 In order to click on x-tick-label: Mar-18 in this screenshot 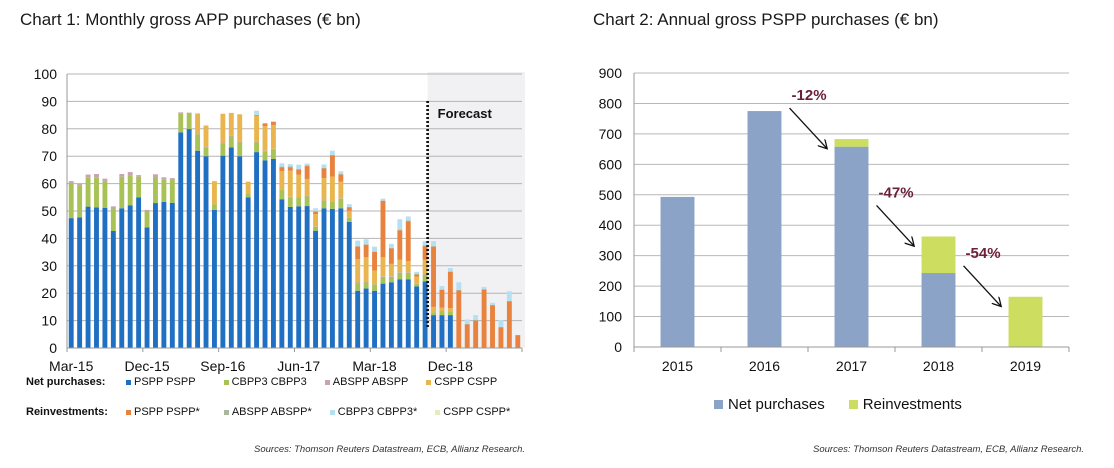, I will do `click(374, 366)`.